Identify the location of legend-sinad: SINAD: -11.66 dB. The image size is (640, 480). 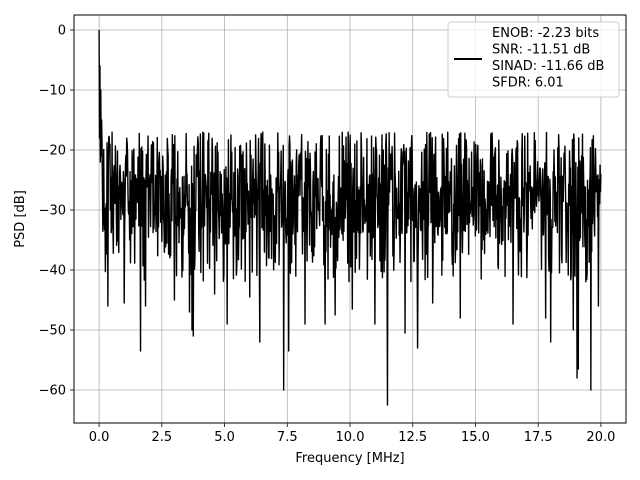
(548, 66).